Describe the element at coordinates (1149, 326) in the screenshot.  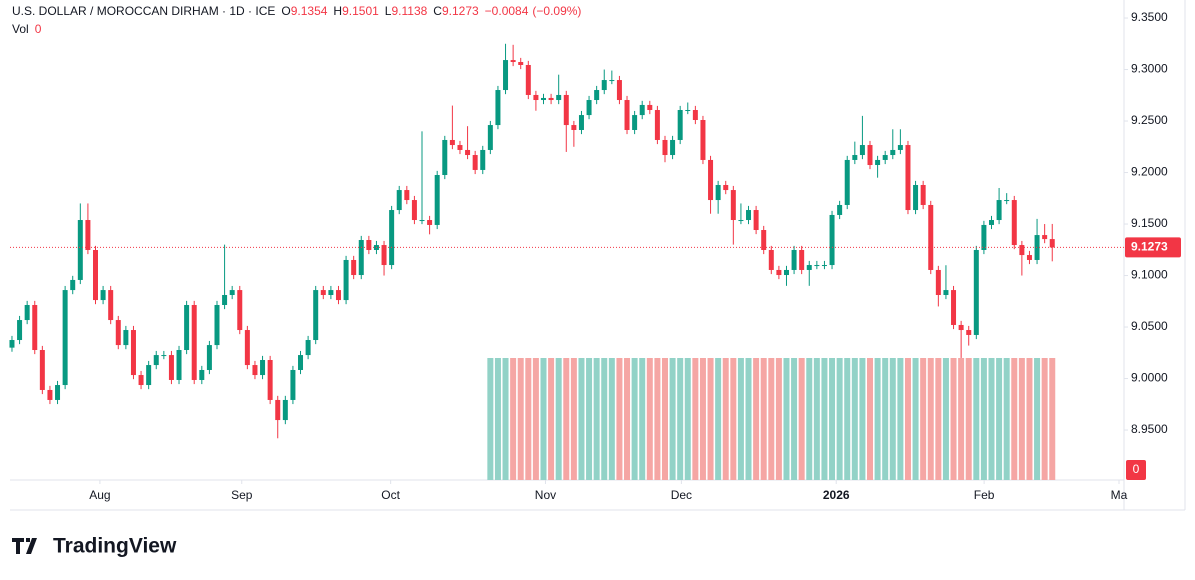
I see `y-tick-label: 9.0500` at that location.